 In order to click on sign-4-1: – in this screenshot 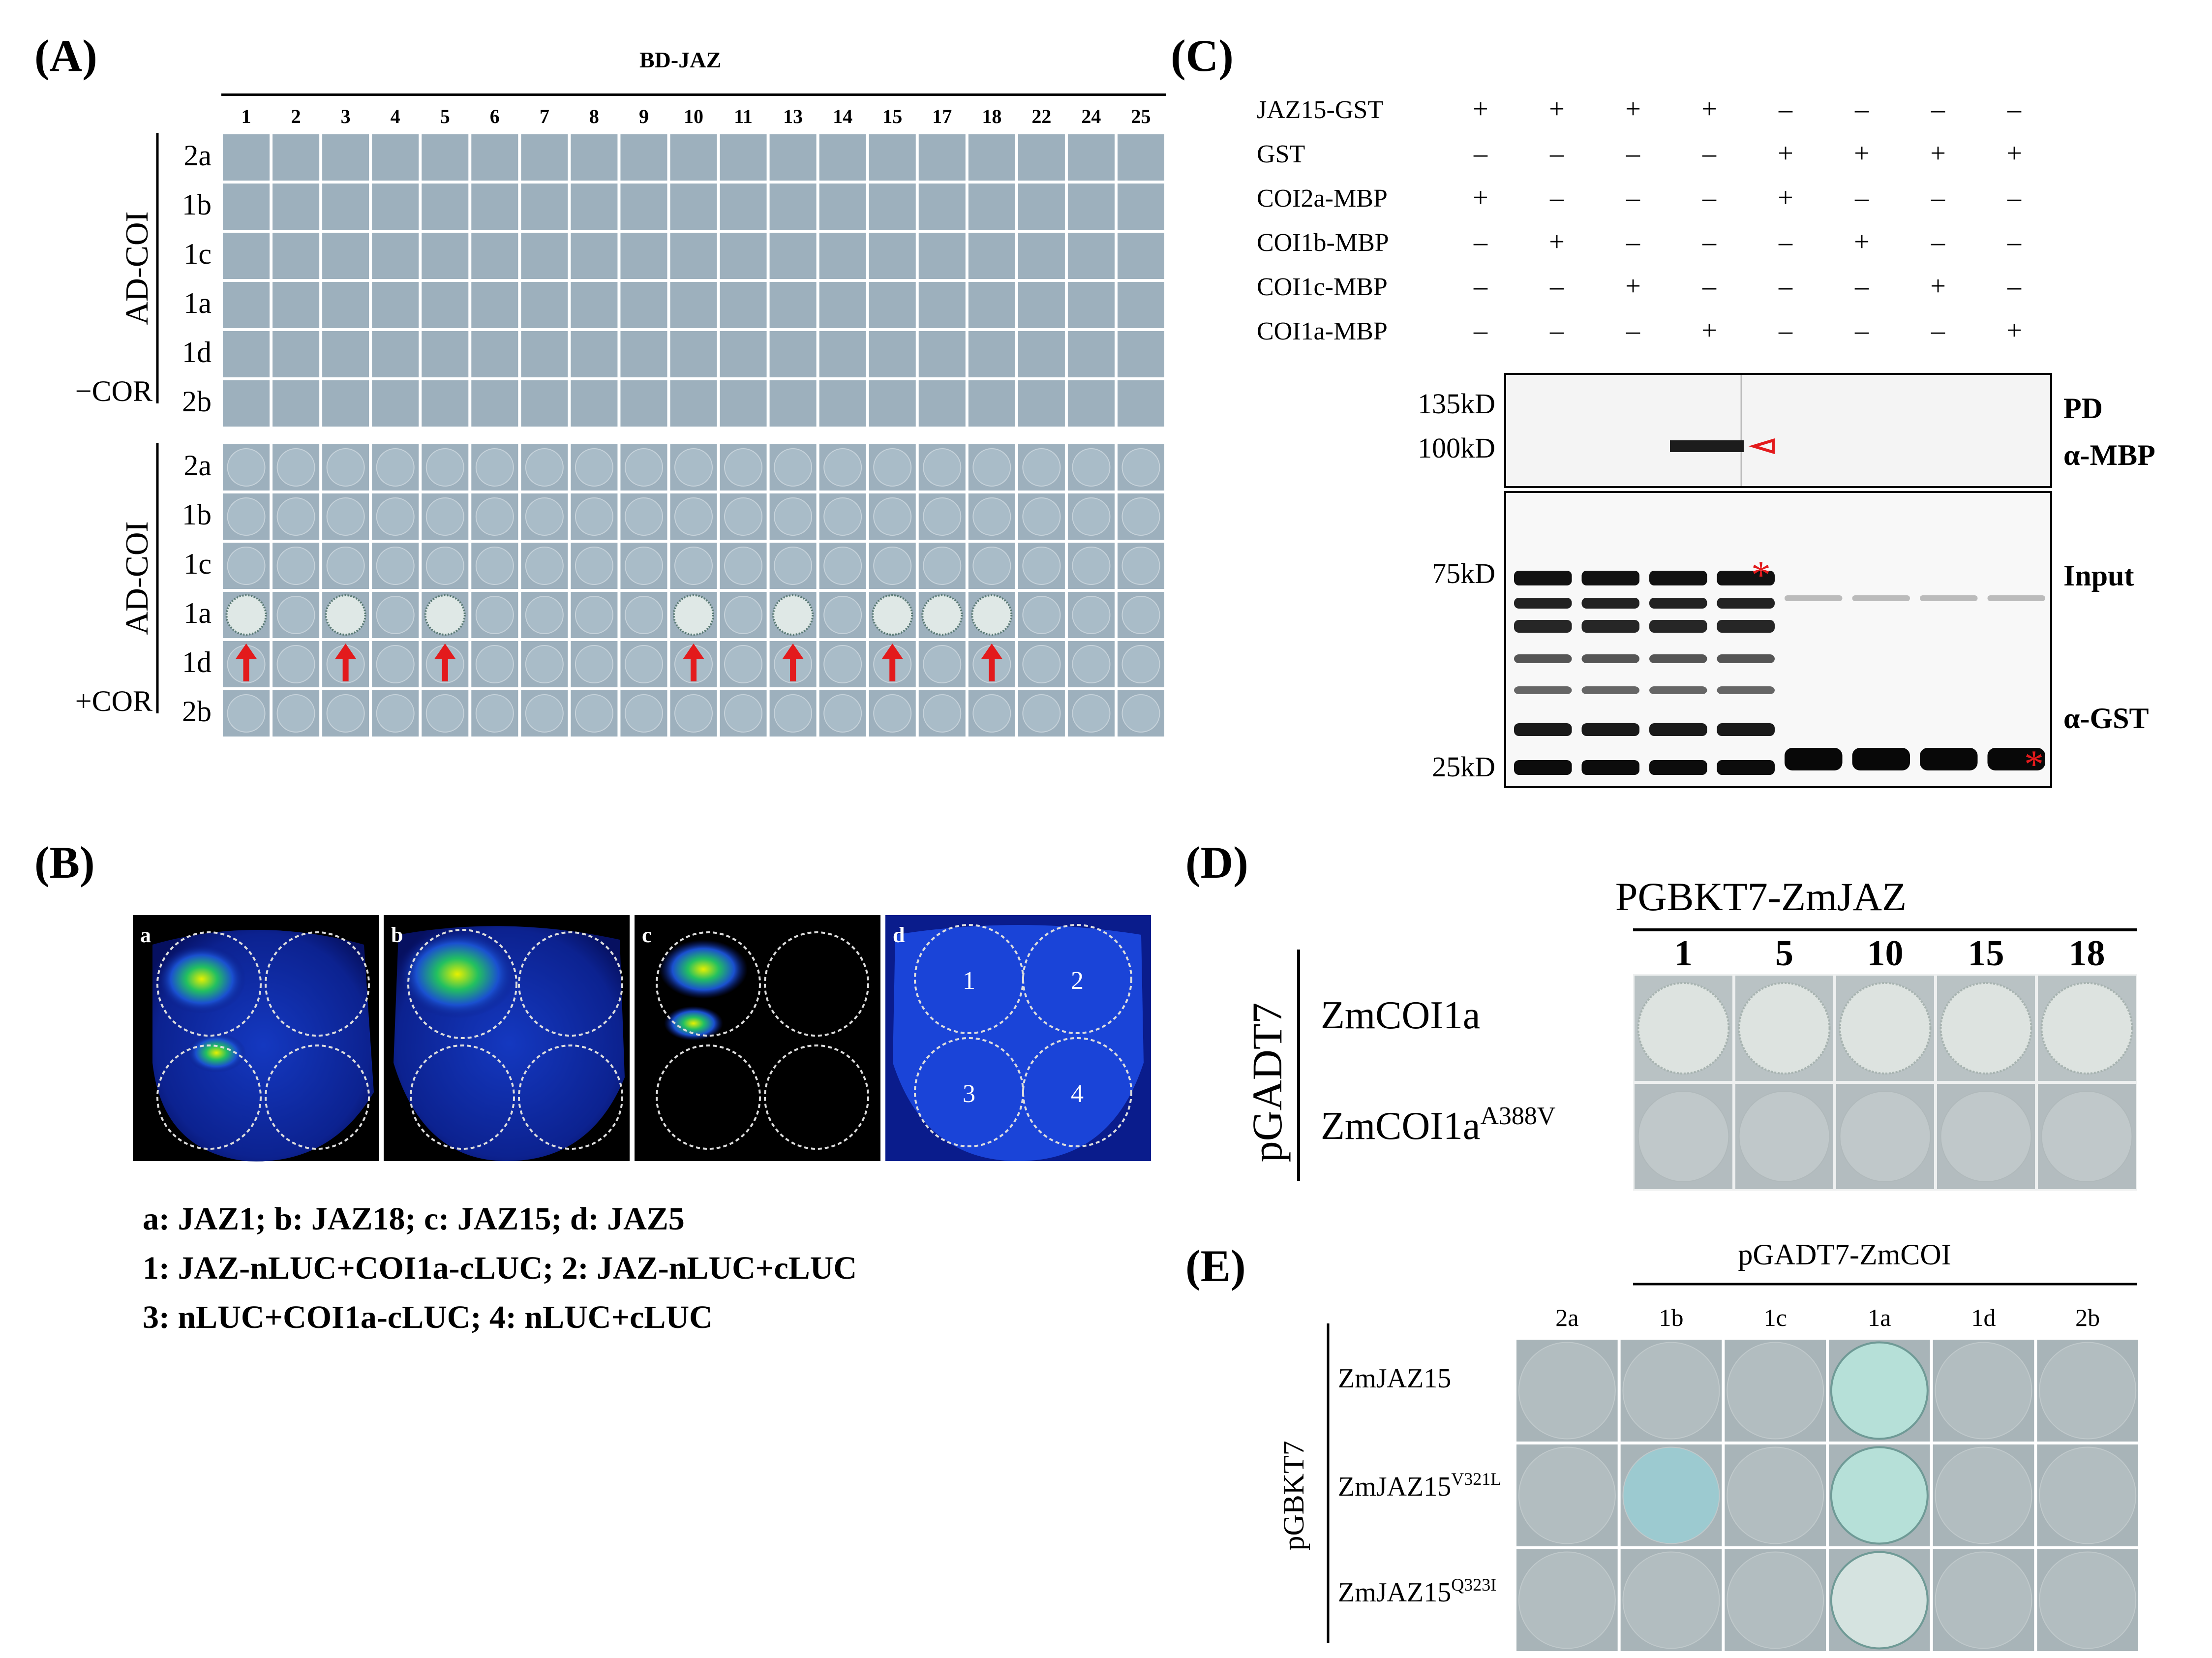, I will do `click(1556, 286)`.